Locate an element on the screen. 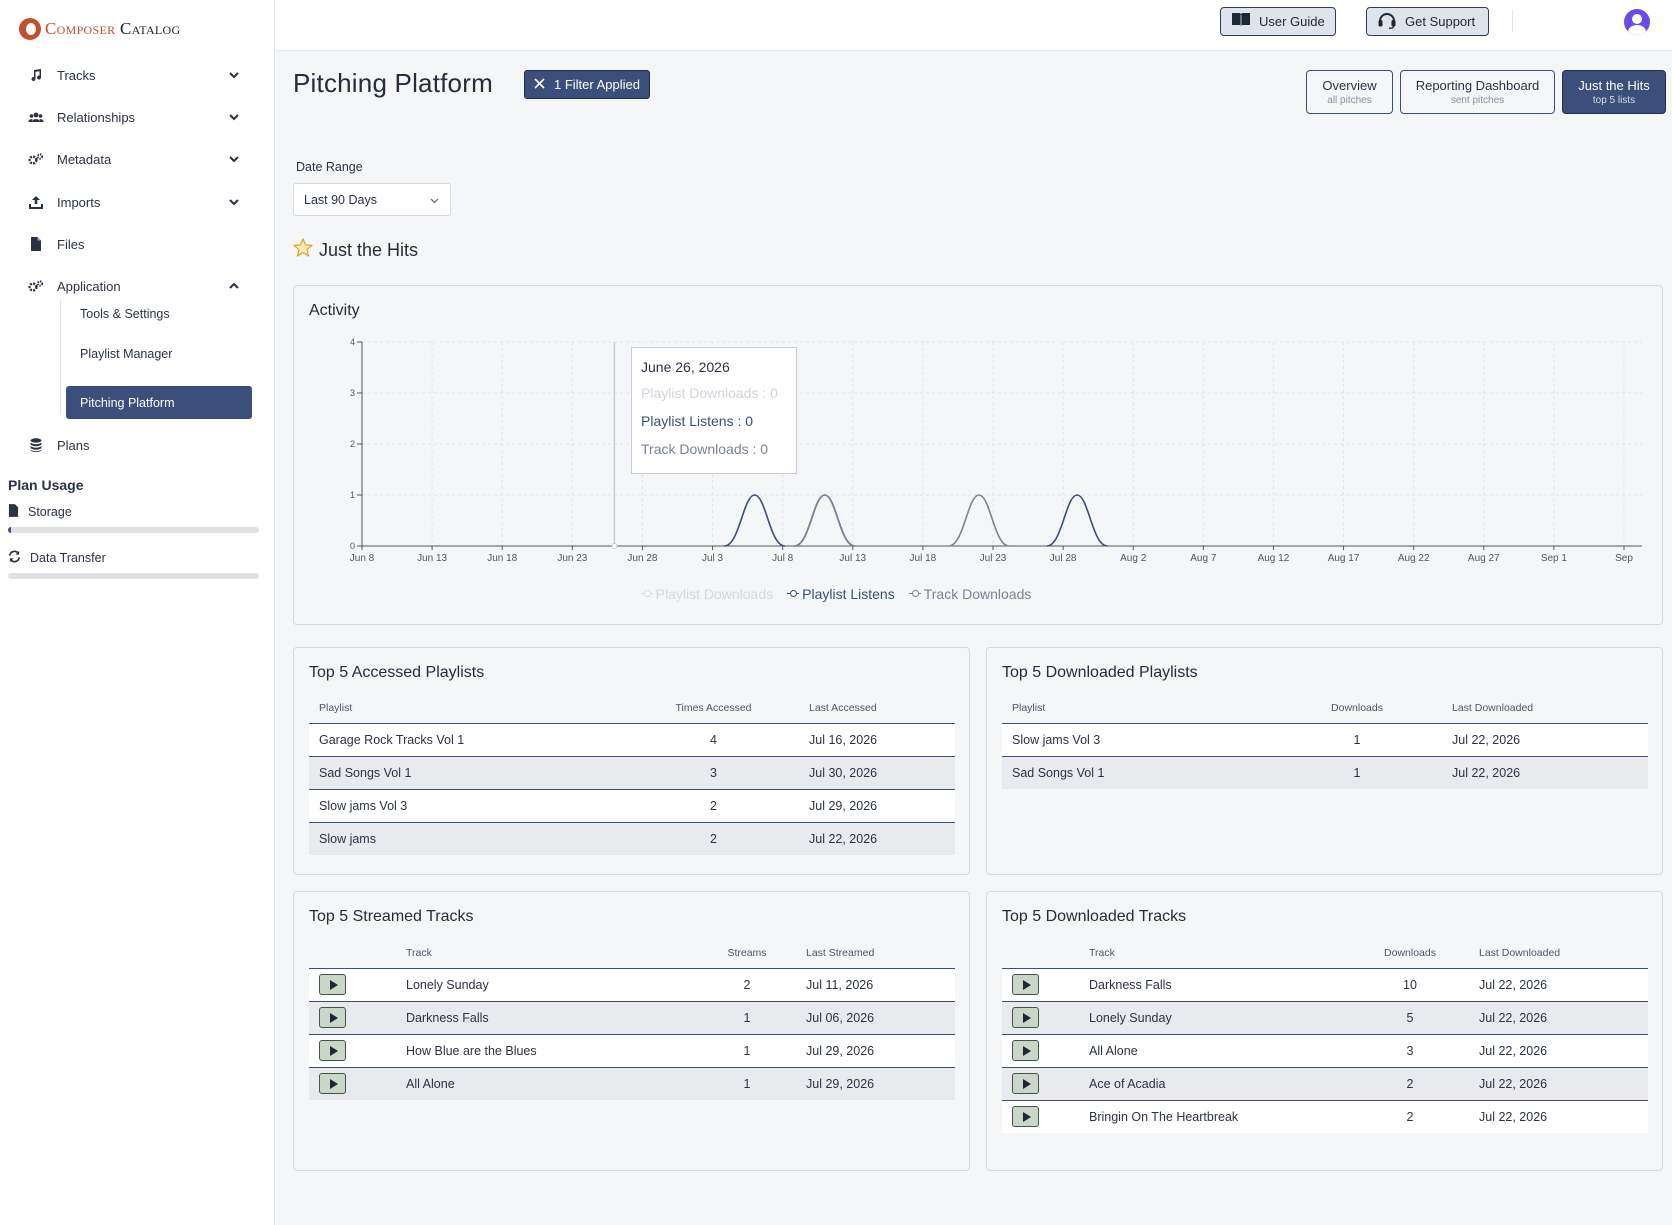 The width and height of the screenshot is (1672, 1225). last-streamed: Jul 06, 2026 is located at coordinates (865, 1018).